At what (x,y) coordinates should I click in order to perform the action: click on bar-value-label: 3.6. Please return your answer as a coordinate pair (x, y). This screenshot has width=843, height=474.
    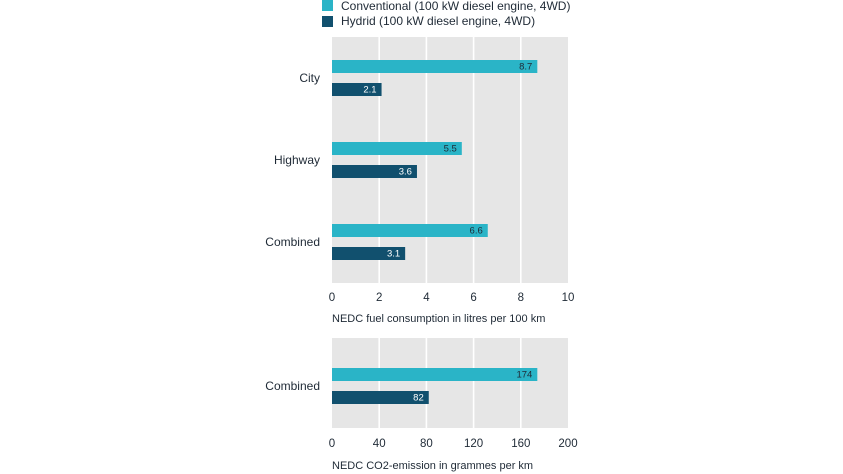
    Looking at the image, I should click on (405, 172).